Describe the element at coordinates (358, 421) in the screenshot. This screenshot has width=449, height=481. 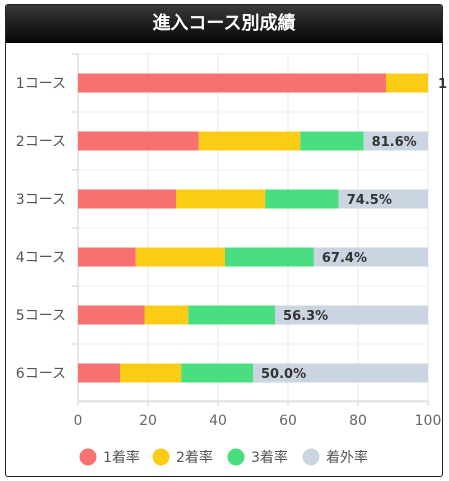
I see `x-tick-label: 80` at that location.